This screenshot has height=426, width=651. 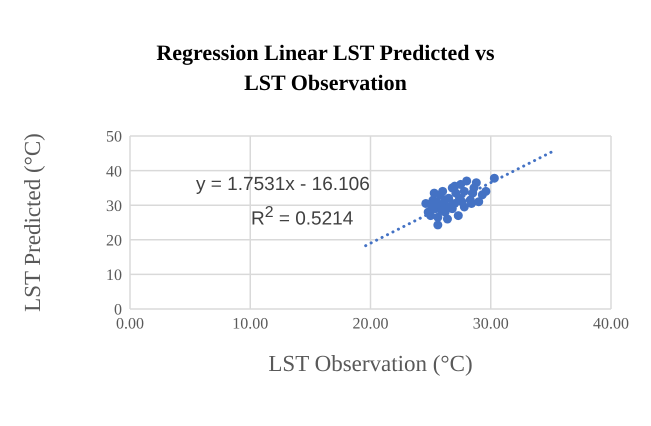 I want to click on y-tick-label: 10, so click(x=114, y=275).